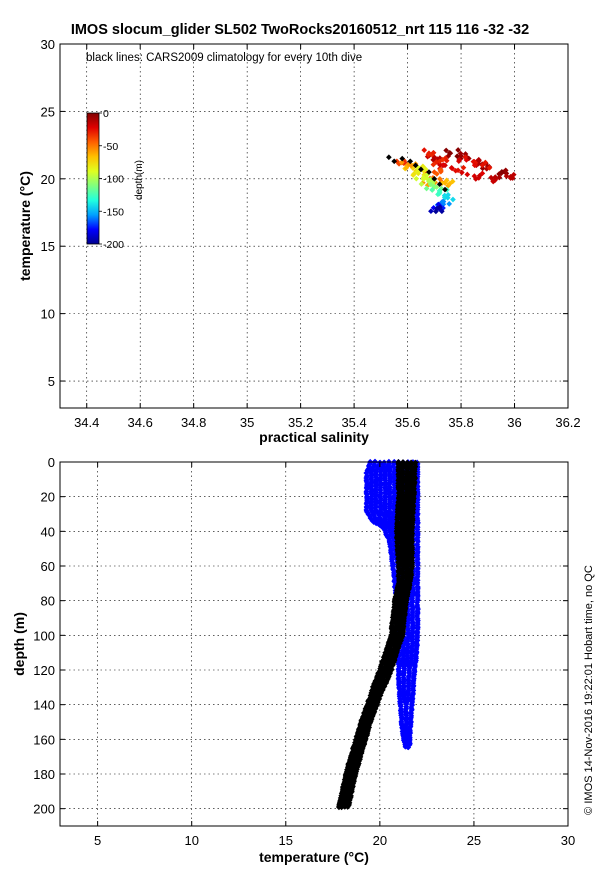  Describe the element at coordinates (380, 840) in the screenshot. I see `profile-x-tick-label: 20` at that location.